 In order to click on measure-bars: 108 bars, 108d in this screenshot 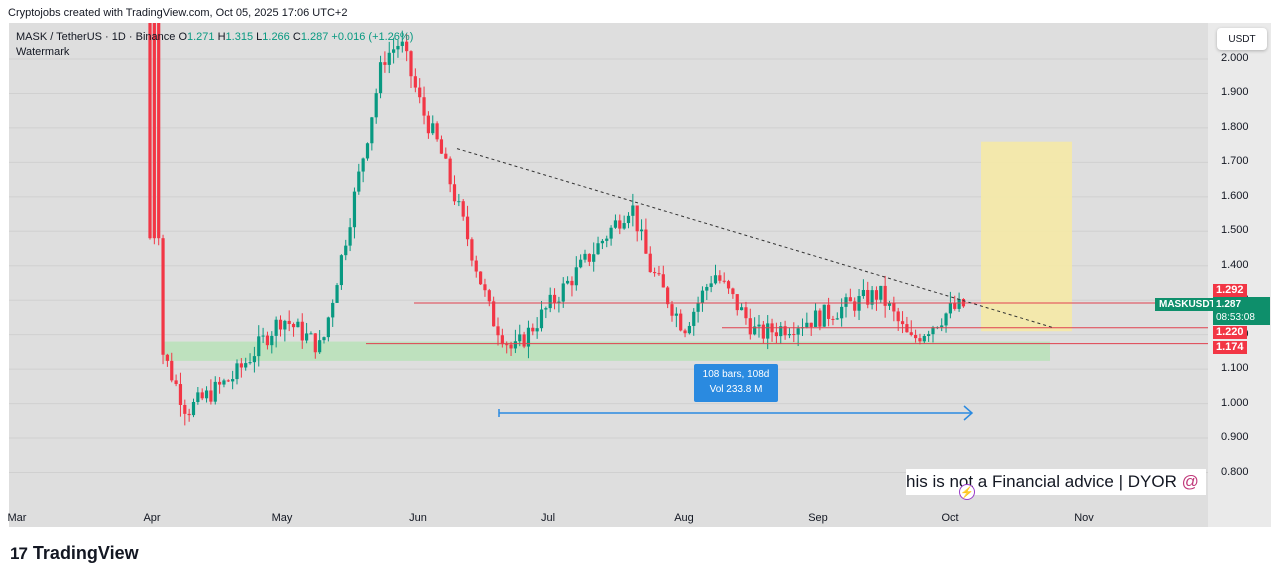, I will do `click(736, 374)`.